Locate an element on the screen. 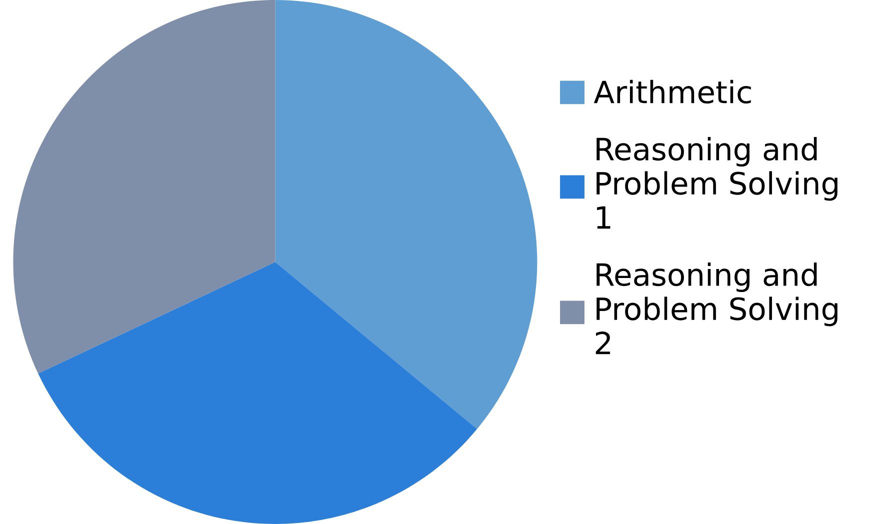 The image size is (895, 524). legend-label: Reasoning and Problem Solving 2 is located at coordinates (717, 308).